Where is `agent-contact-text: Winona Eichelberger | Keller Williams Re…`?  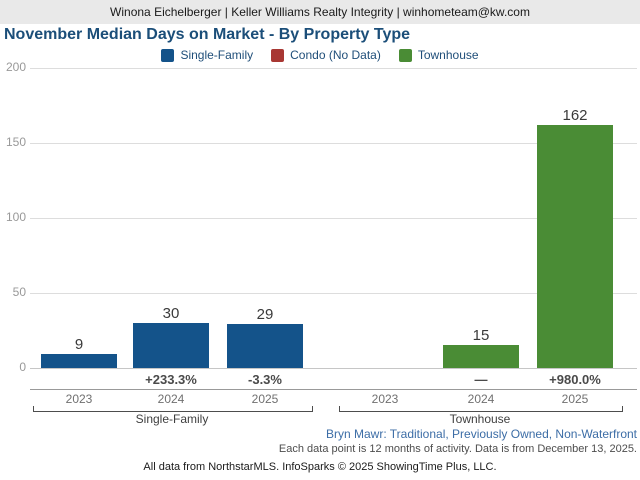 agent-contact-text: Winona Eichelberger | Keller Williams Re… is located at coordinates (320, 12).